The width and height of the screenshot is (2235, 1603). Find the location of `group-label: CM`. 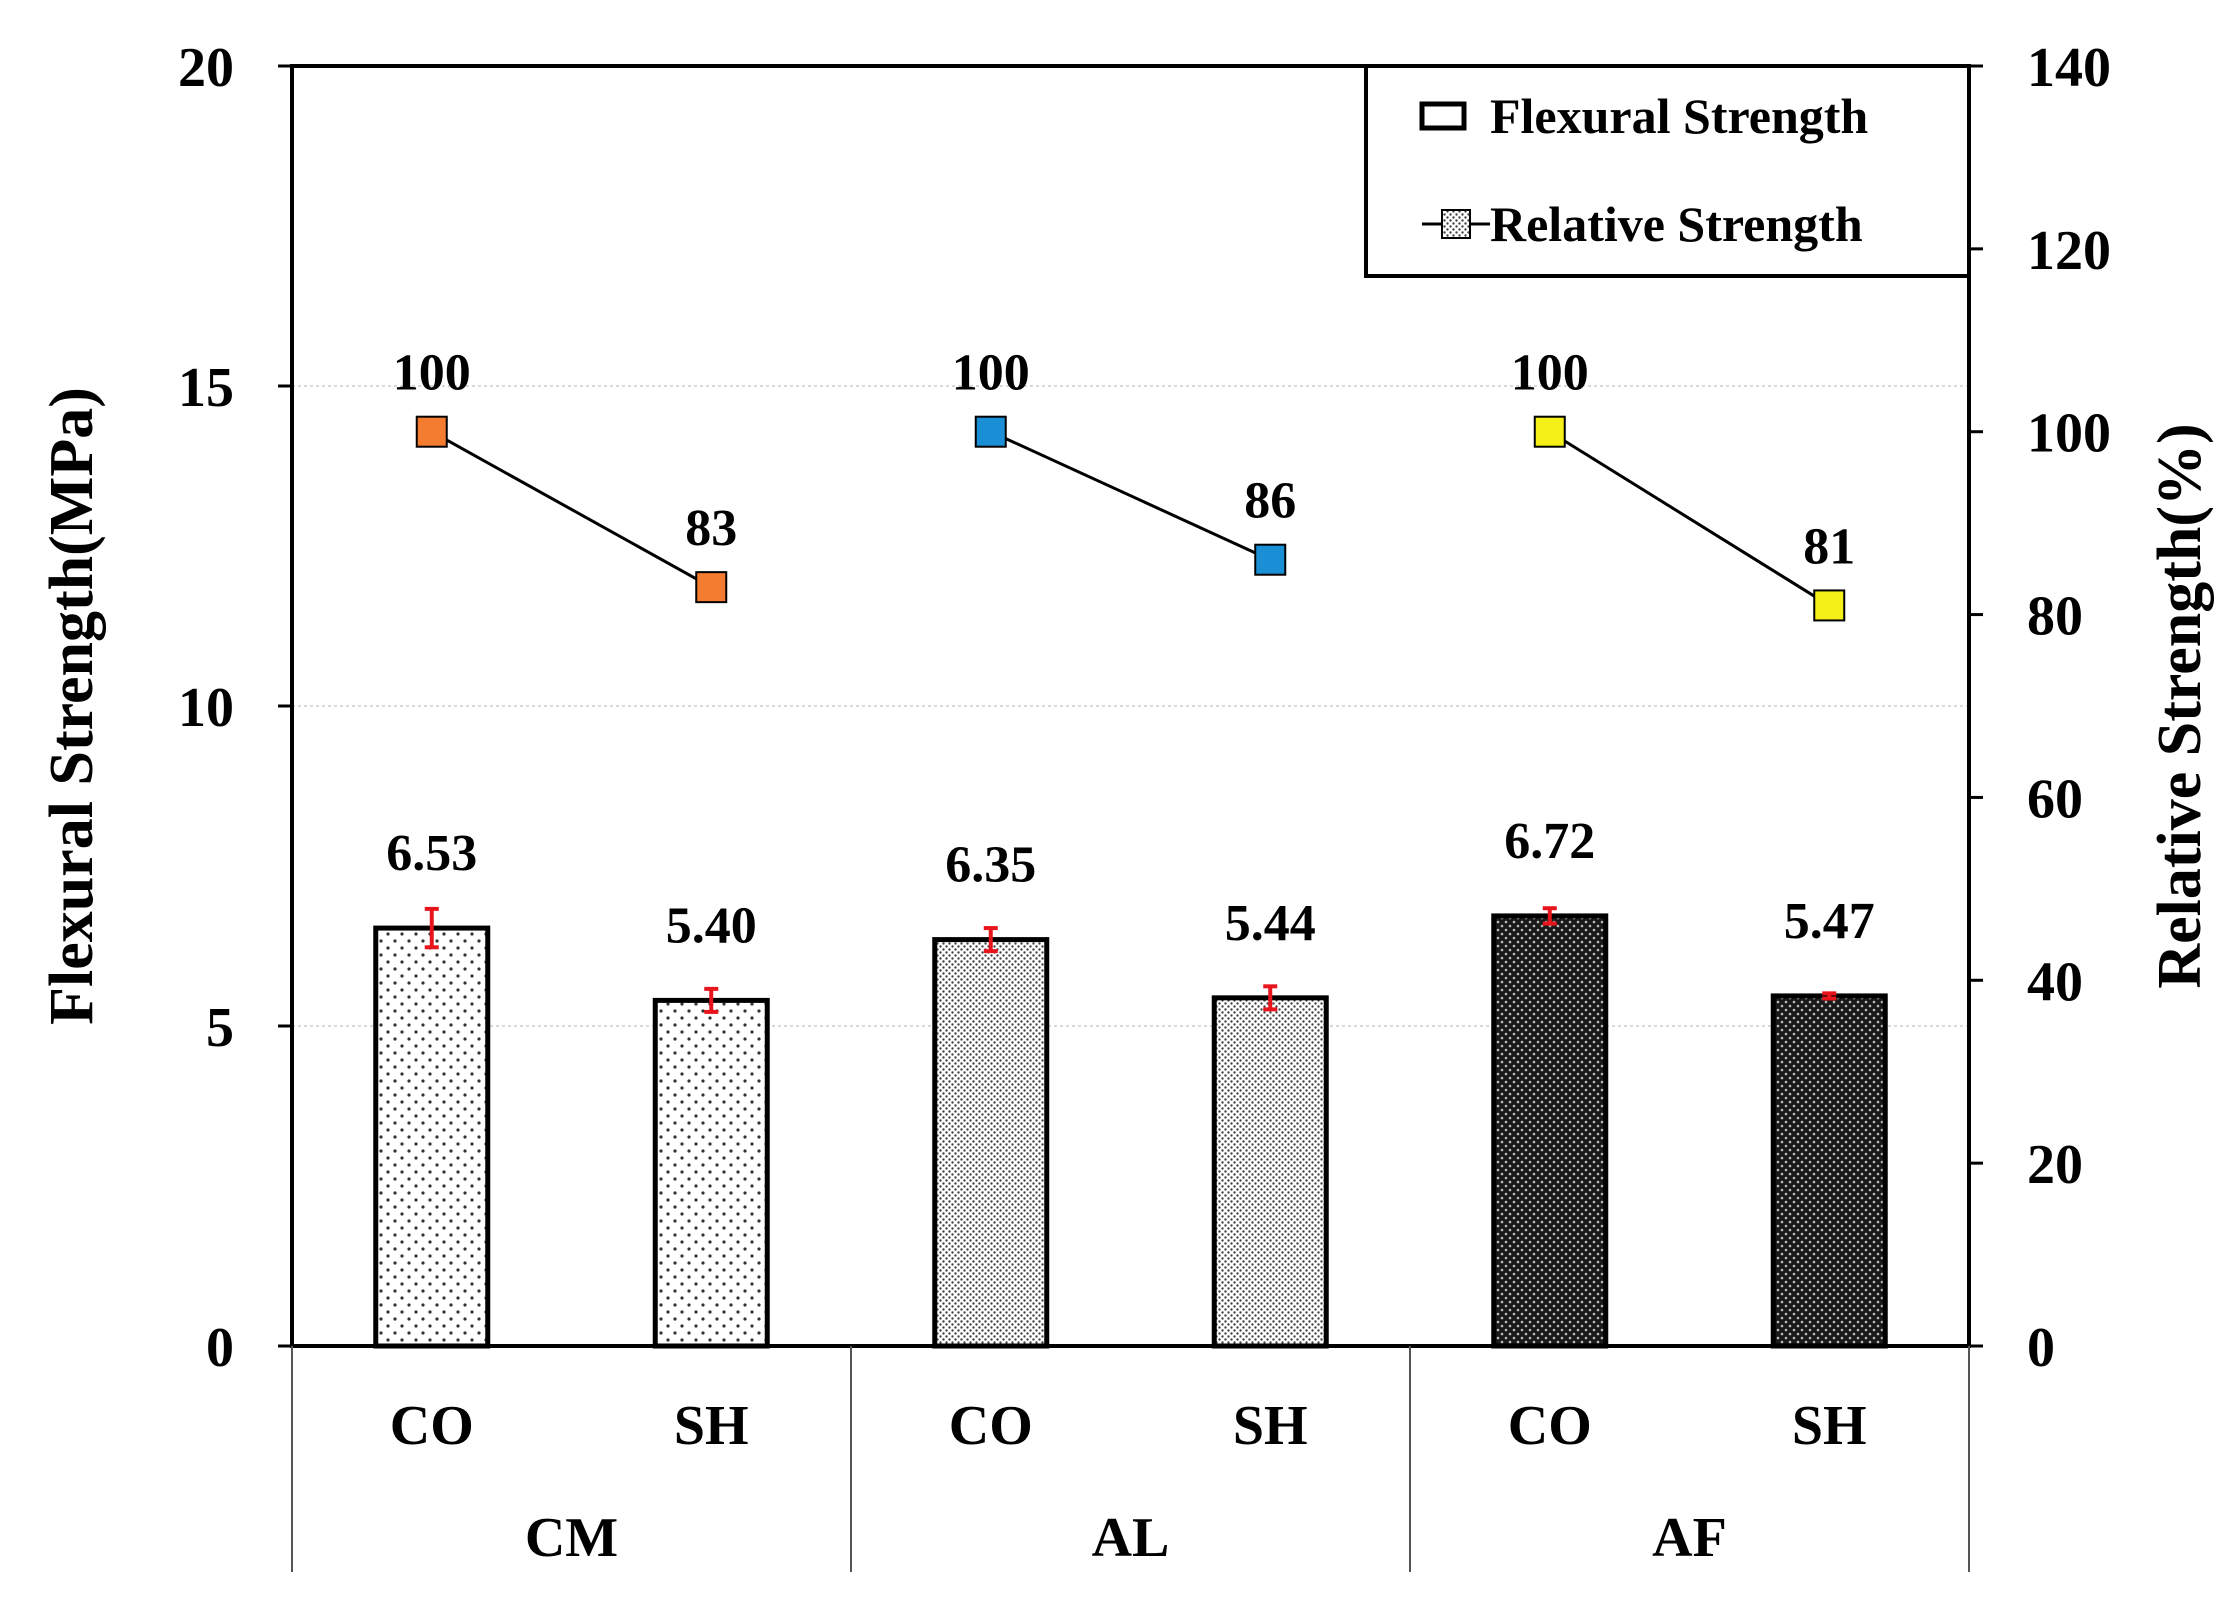

group-label: CM is located at coordinates (571, 1538).